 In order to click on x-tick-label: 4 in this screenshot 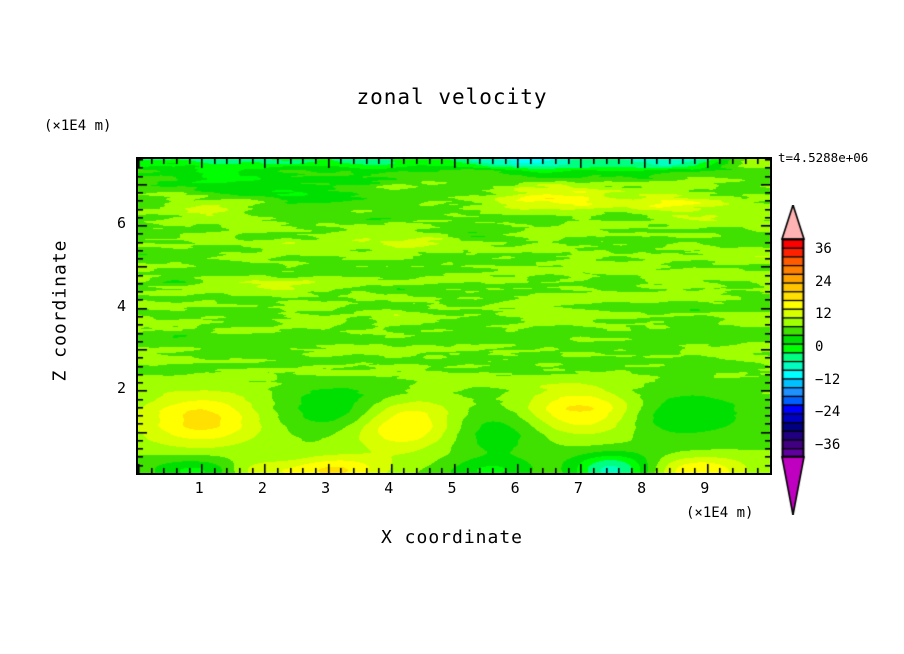, I will do `click(389, 488)`.